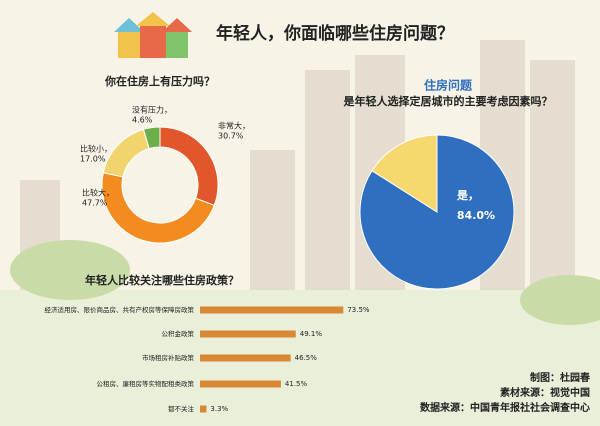  What do you see at coordinates (162, 280) in the screenshot?
I see `chart-title: 年轻人比较关注哪些住房政策？` at bounding box center [162, 280].